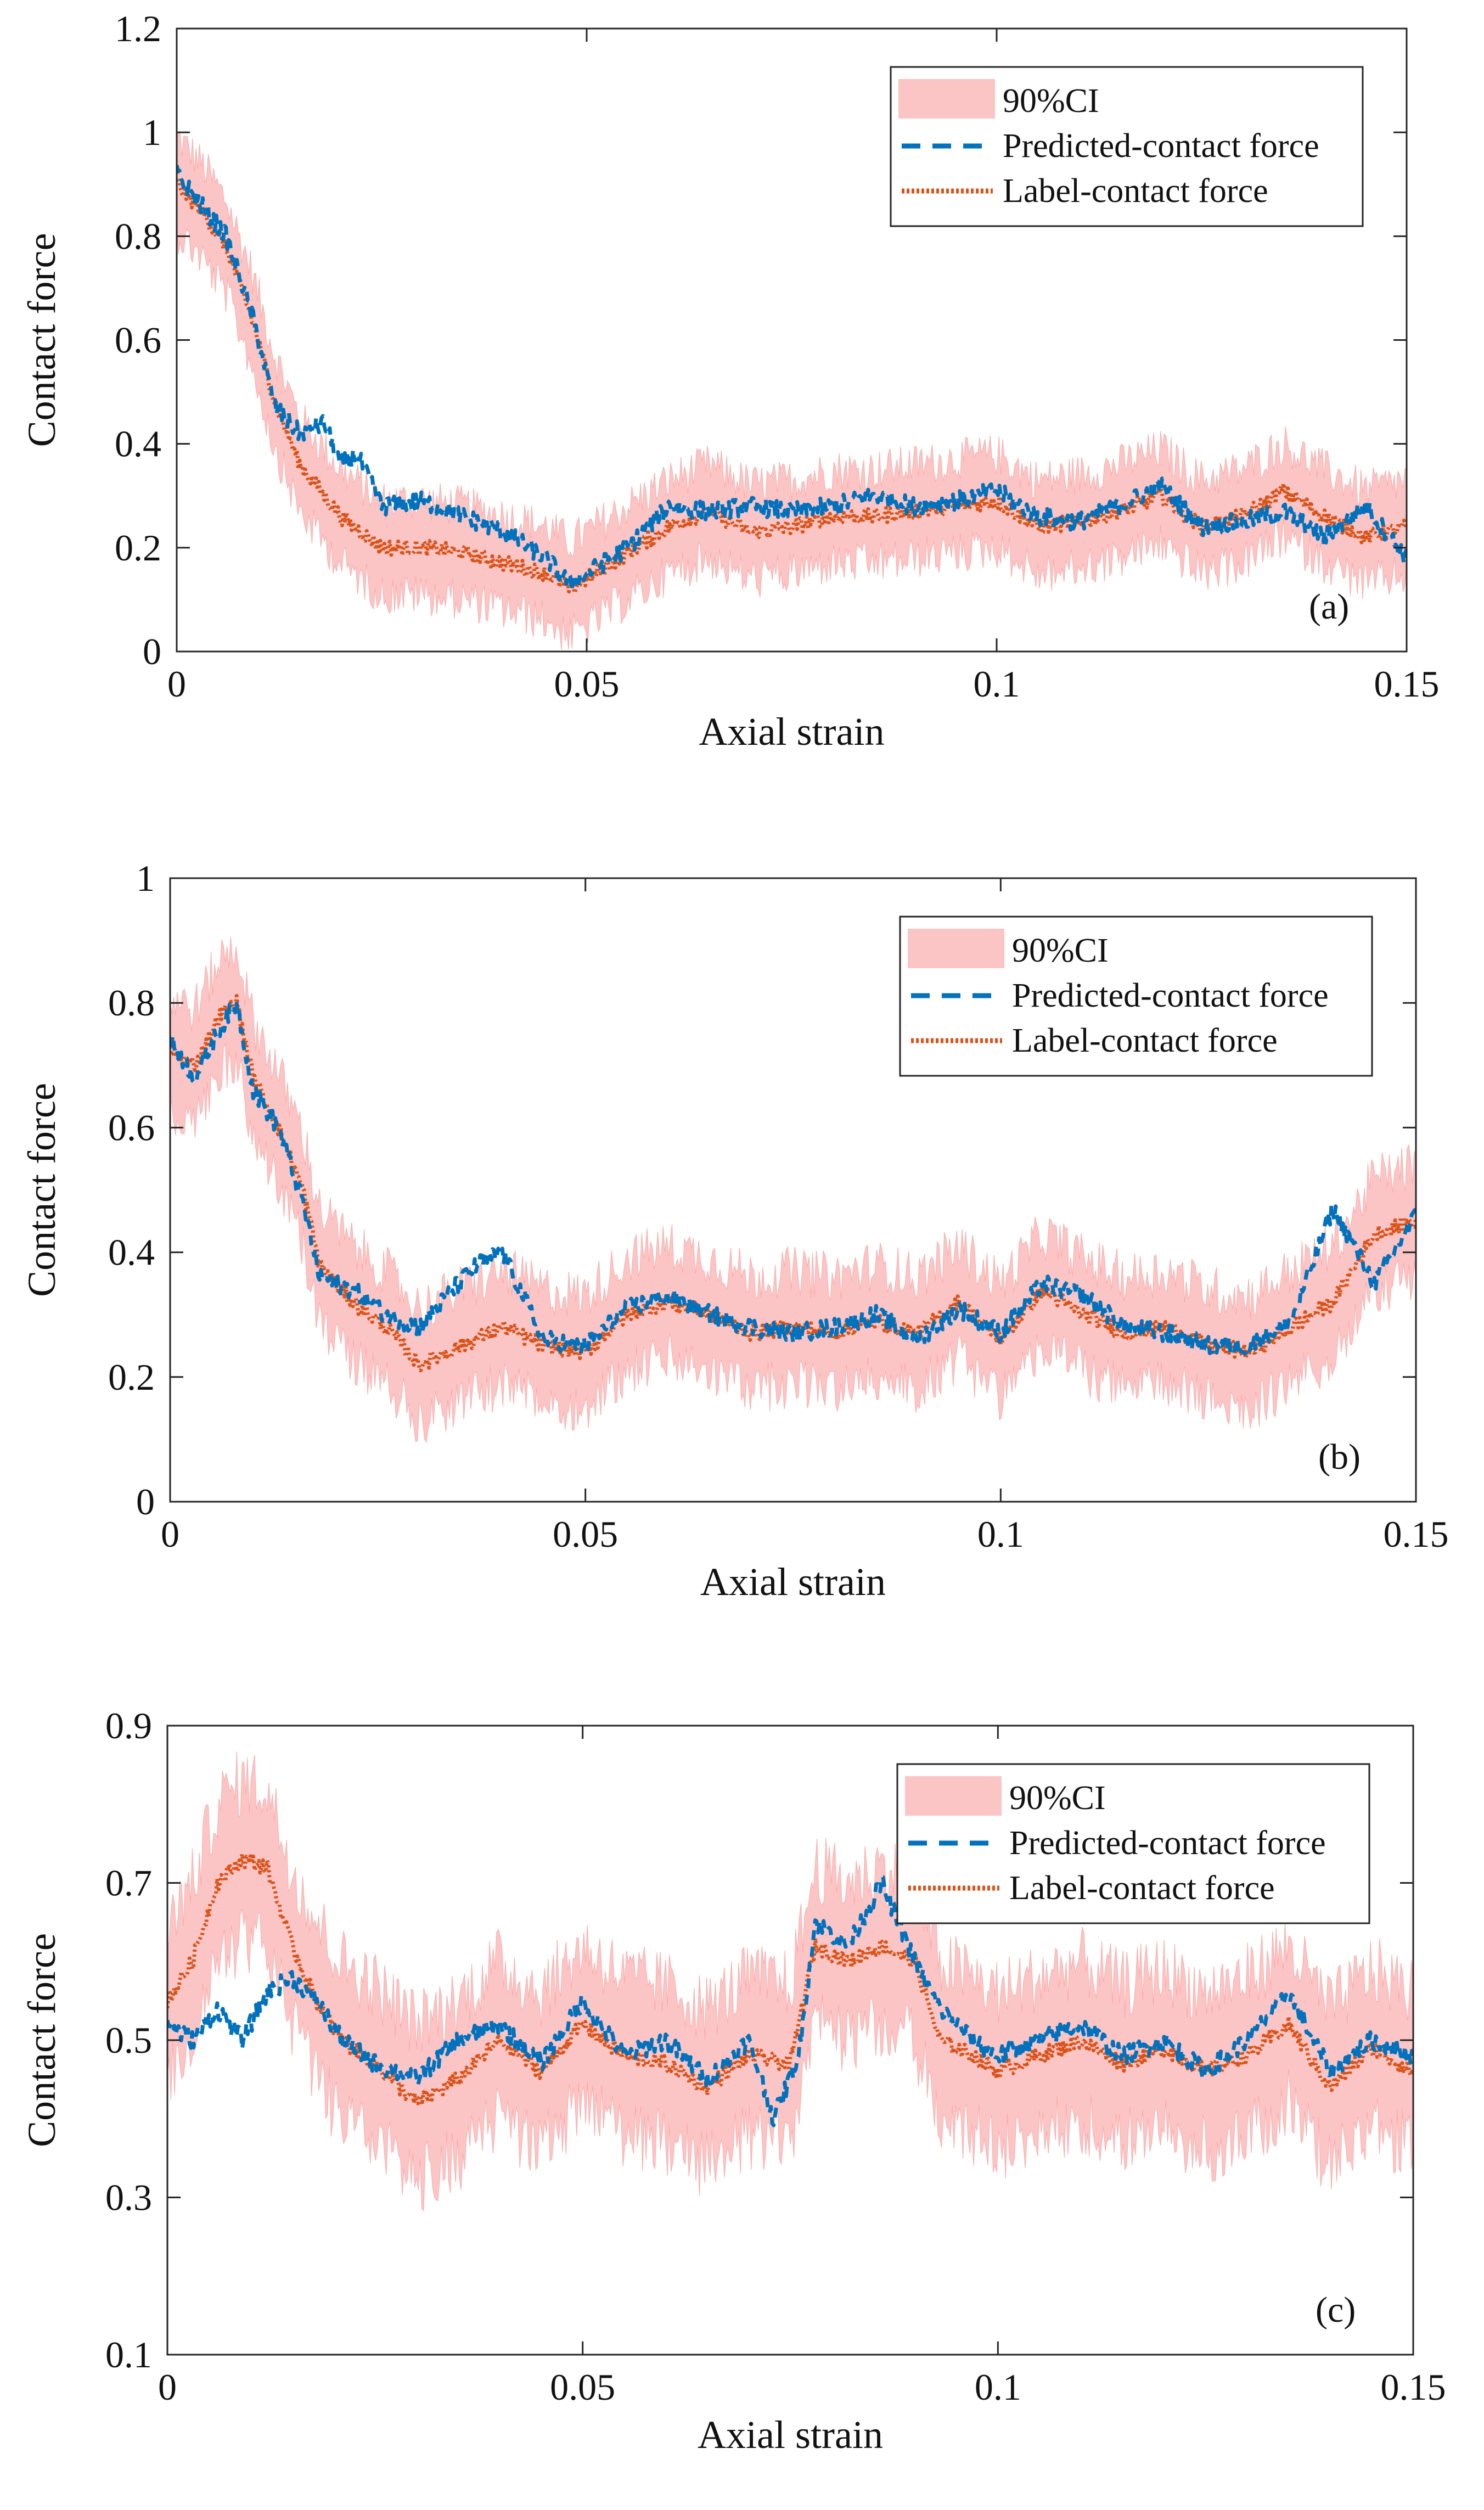 This screenshot has width=1484, height=2510. I want to click on y-tick-label: 1.2, so click(138, 28).